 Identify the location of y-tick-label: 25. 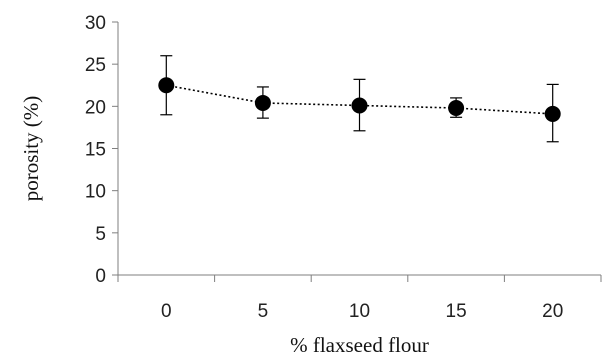
(95, 65).